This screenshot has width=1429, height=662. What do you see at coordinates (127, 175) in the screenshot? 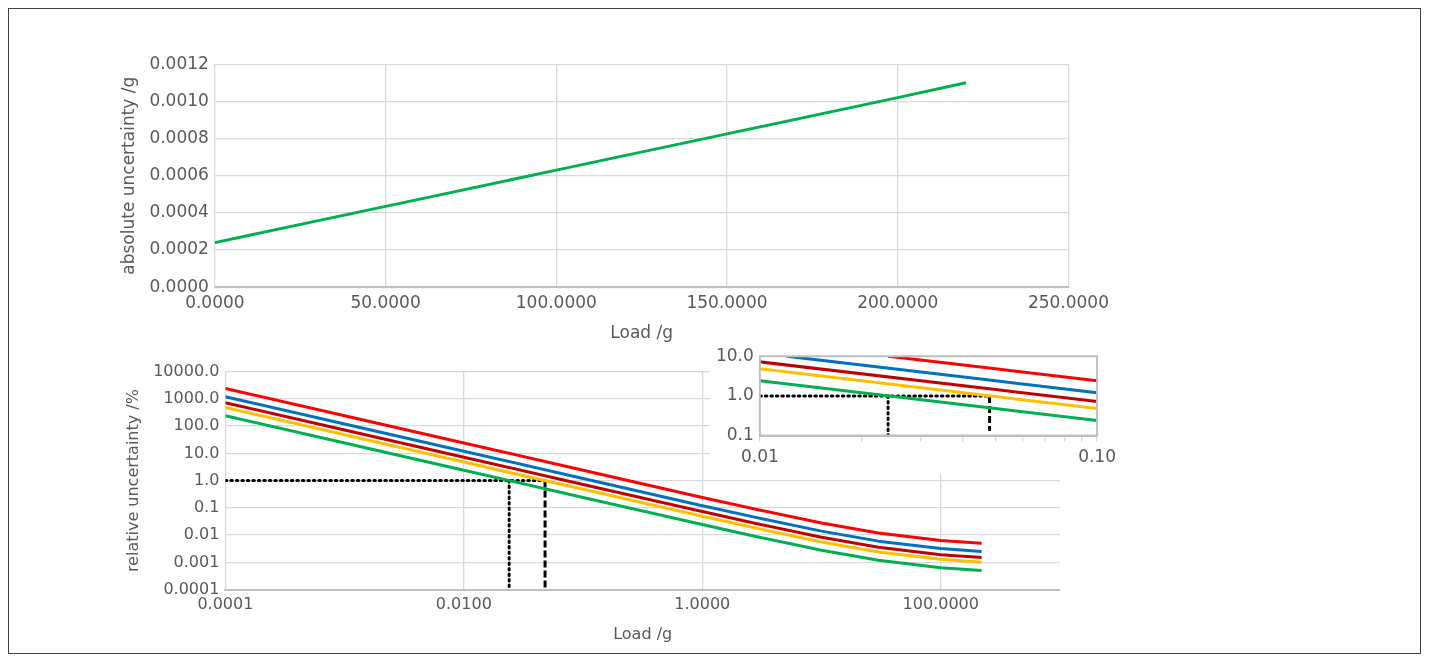
I see `y-axis-title: absolute uncertainty /g` at bounding box center [127, 175].